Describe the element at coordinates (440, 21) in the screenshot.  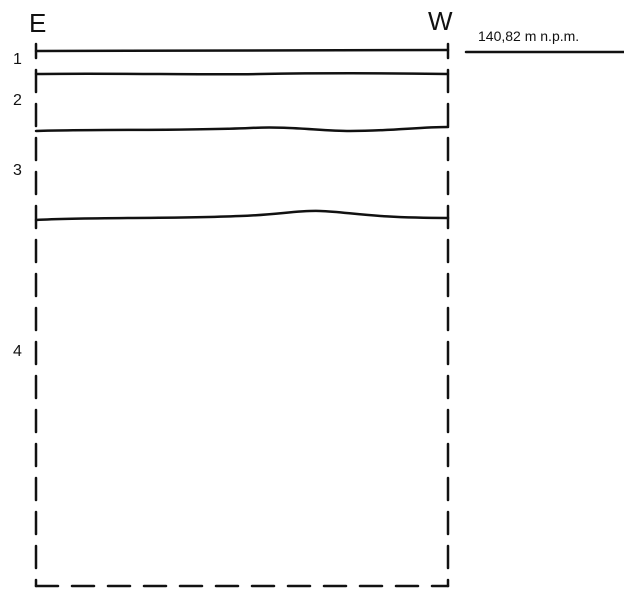
I see `direction-label-west: W` at that location.